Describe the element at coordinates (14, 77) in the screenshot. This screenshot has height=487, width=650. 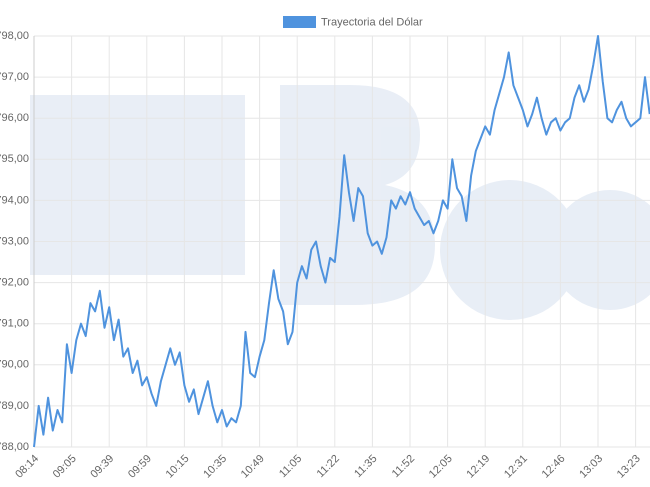
I see `y-tick-label: 797,00` at that location.